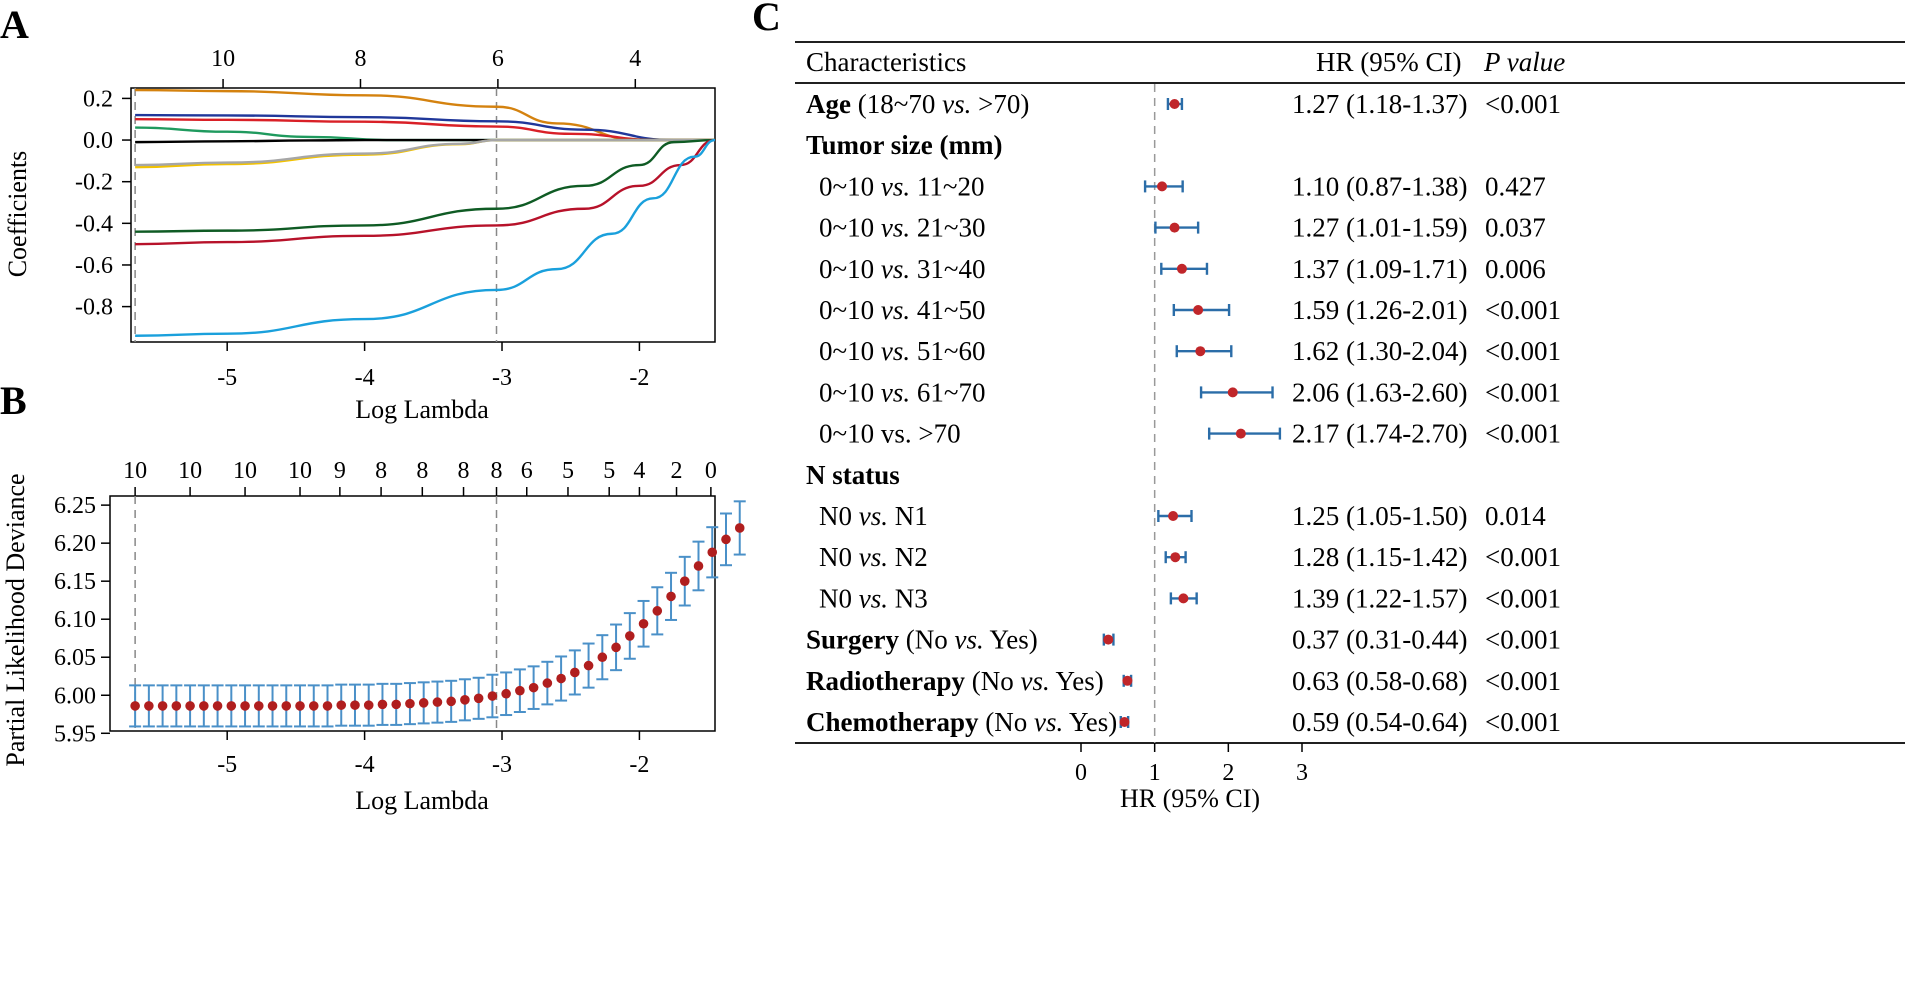 This screenshot has height=988, width=1905. Describe the element at coordinates (502, 378) in the screenshot. I see `panel-a-xtick-label: -3` at that location.